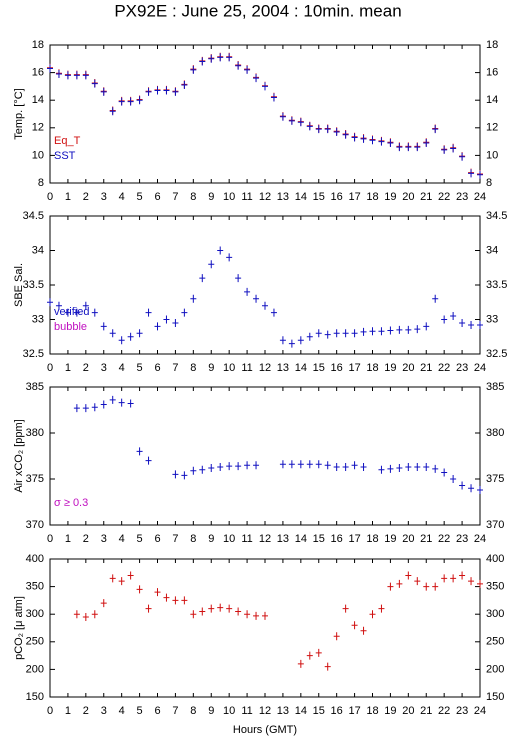 This screenshot has height=744, width=515. I want to click on x-tick-label: 11, so click(246, 197).